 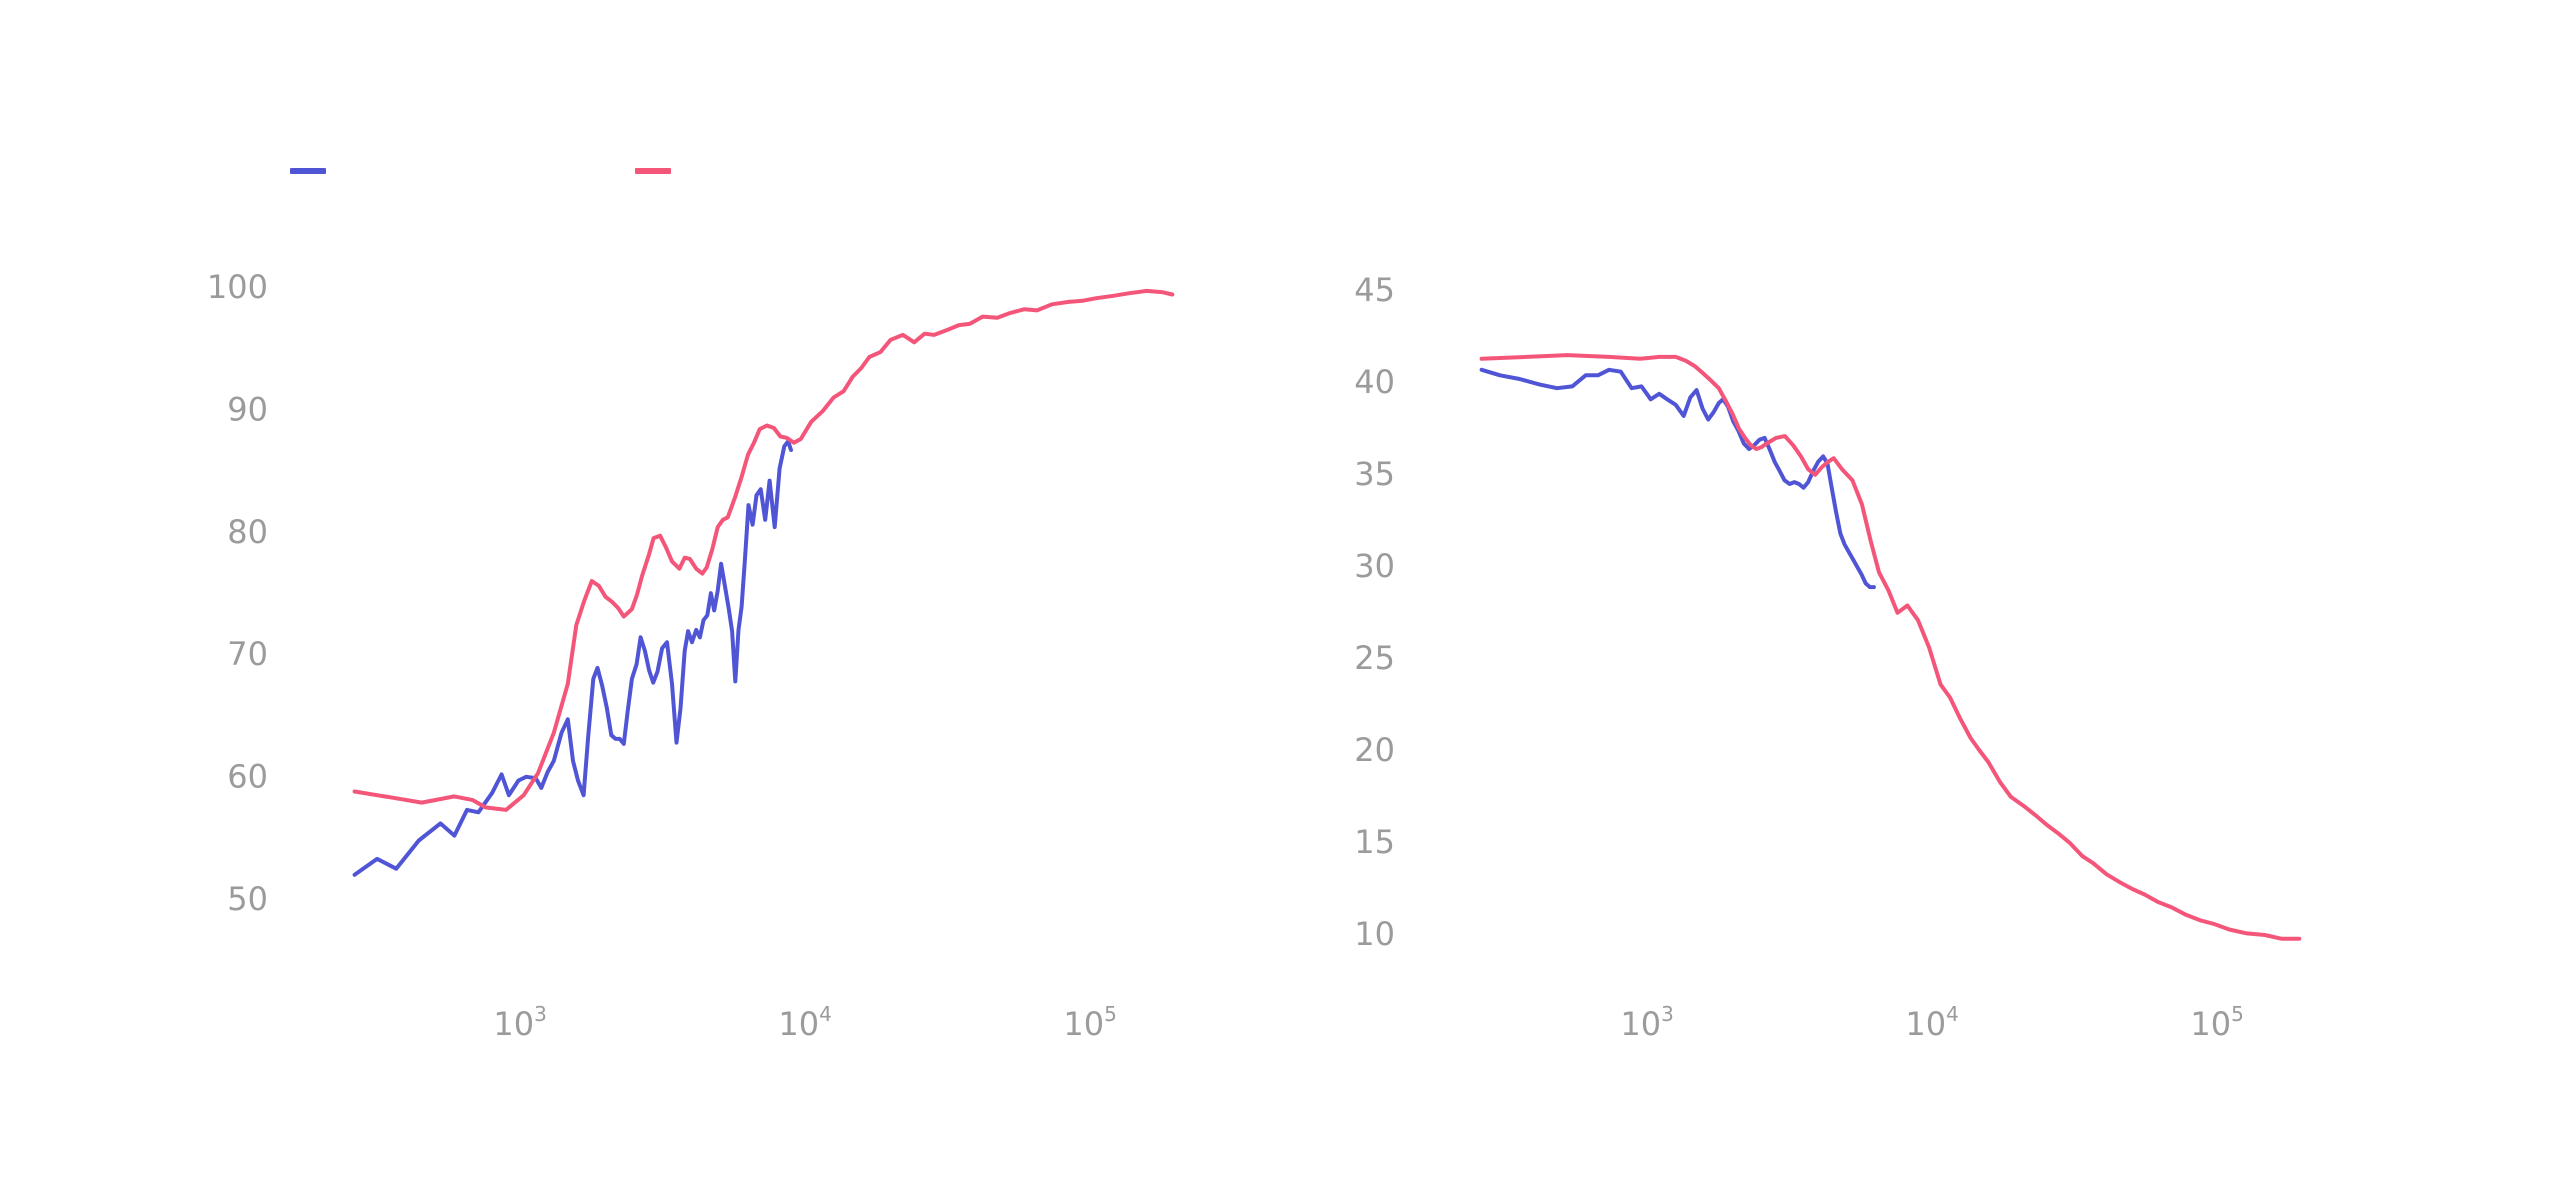 What do you see at coordinates (1374, 658) in the screenshot?
I see `y-tick-label: 25` at bounding box center [1374, 658].